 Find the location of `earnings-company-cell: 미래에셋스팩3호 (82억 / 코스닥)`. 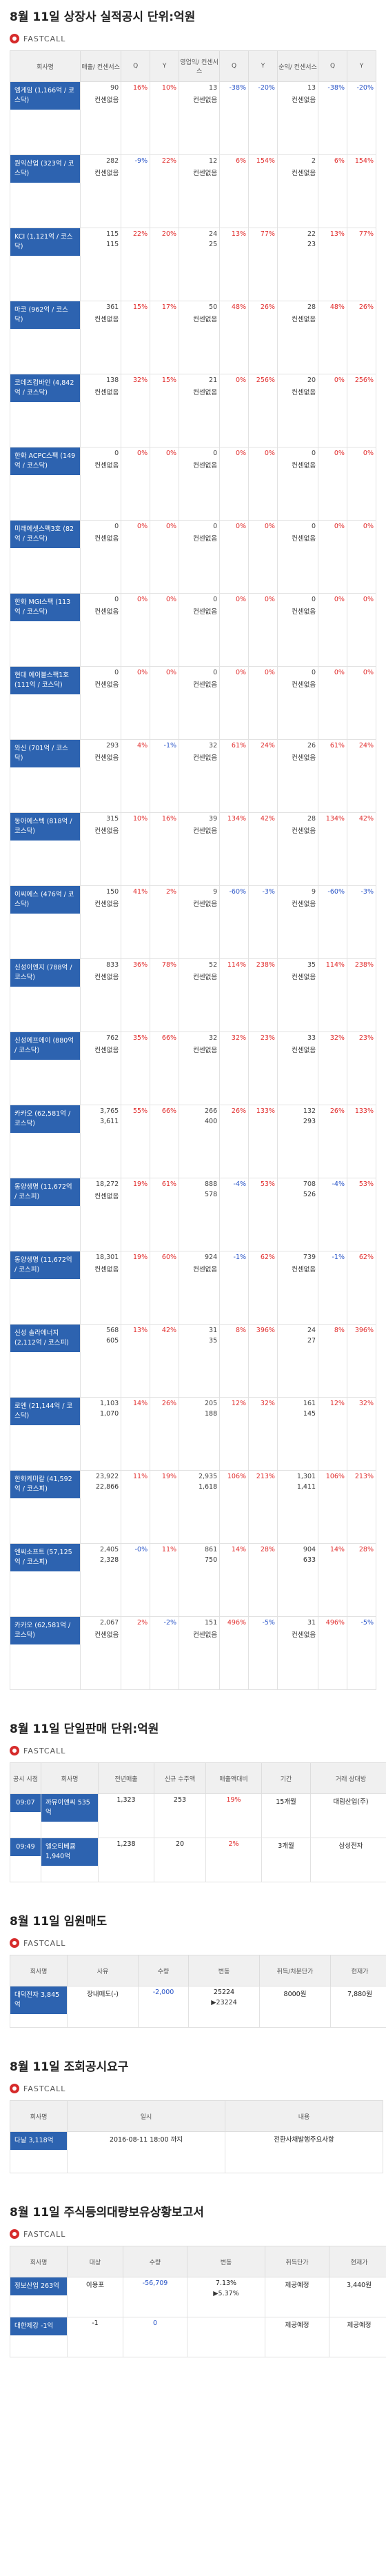

earnings-company-cell: 미래에셋스팩3호 (82억 / 코스닥) is located at coordinates (45, 557).